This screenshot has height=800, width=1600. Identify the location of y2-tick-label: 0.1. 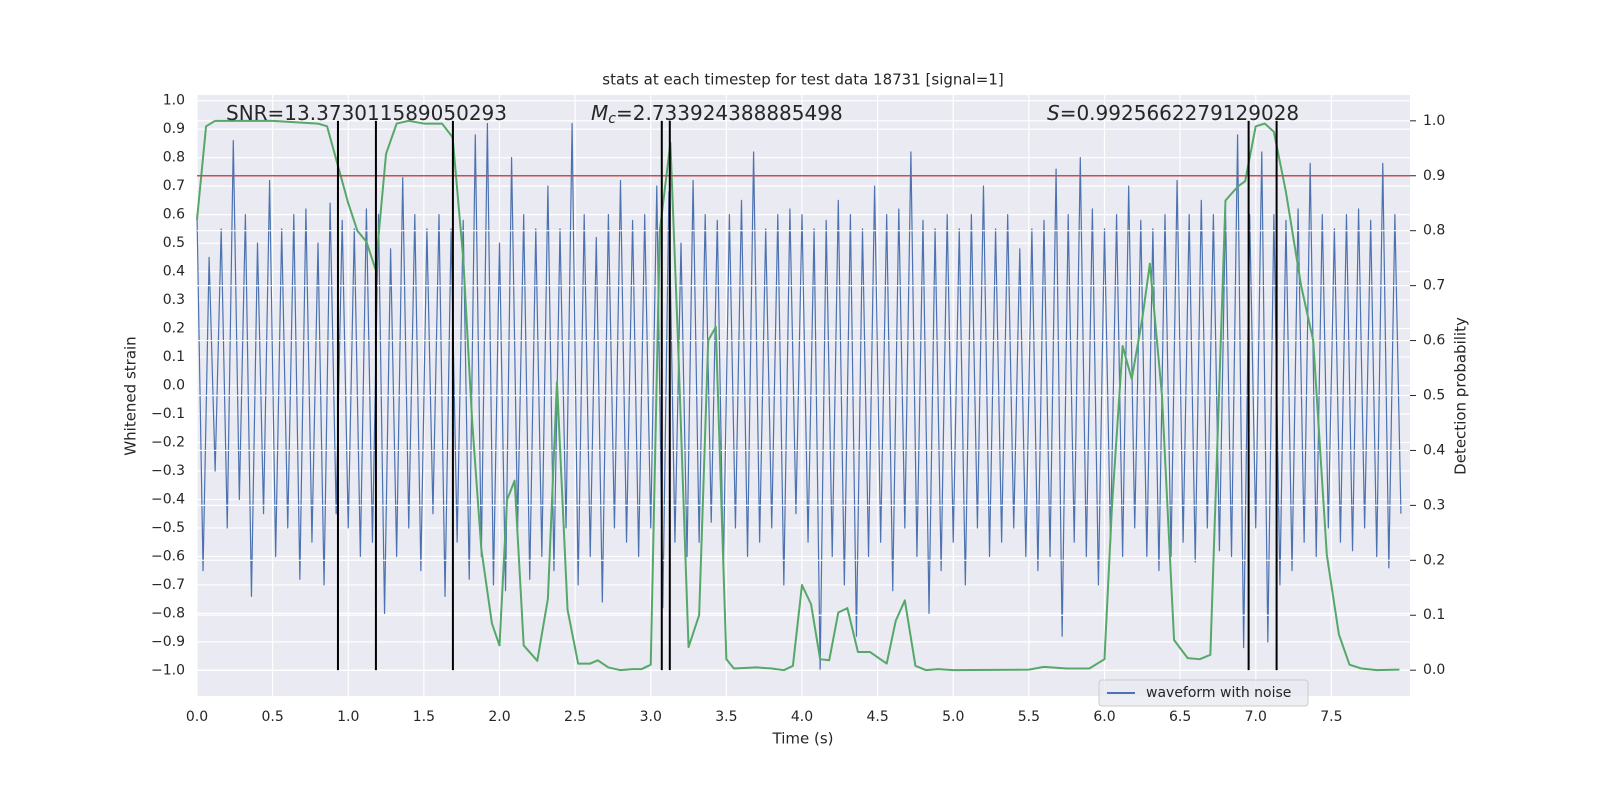
(1434, 615).